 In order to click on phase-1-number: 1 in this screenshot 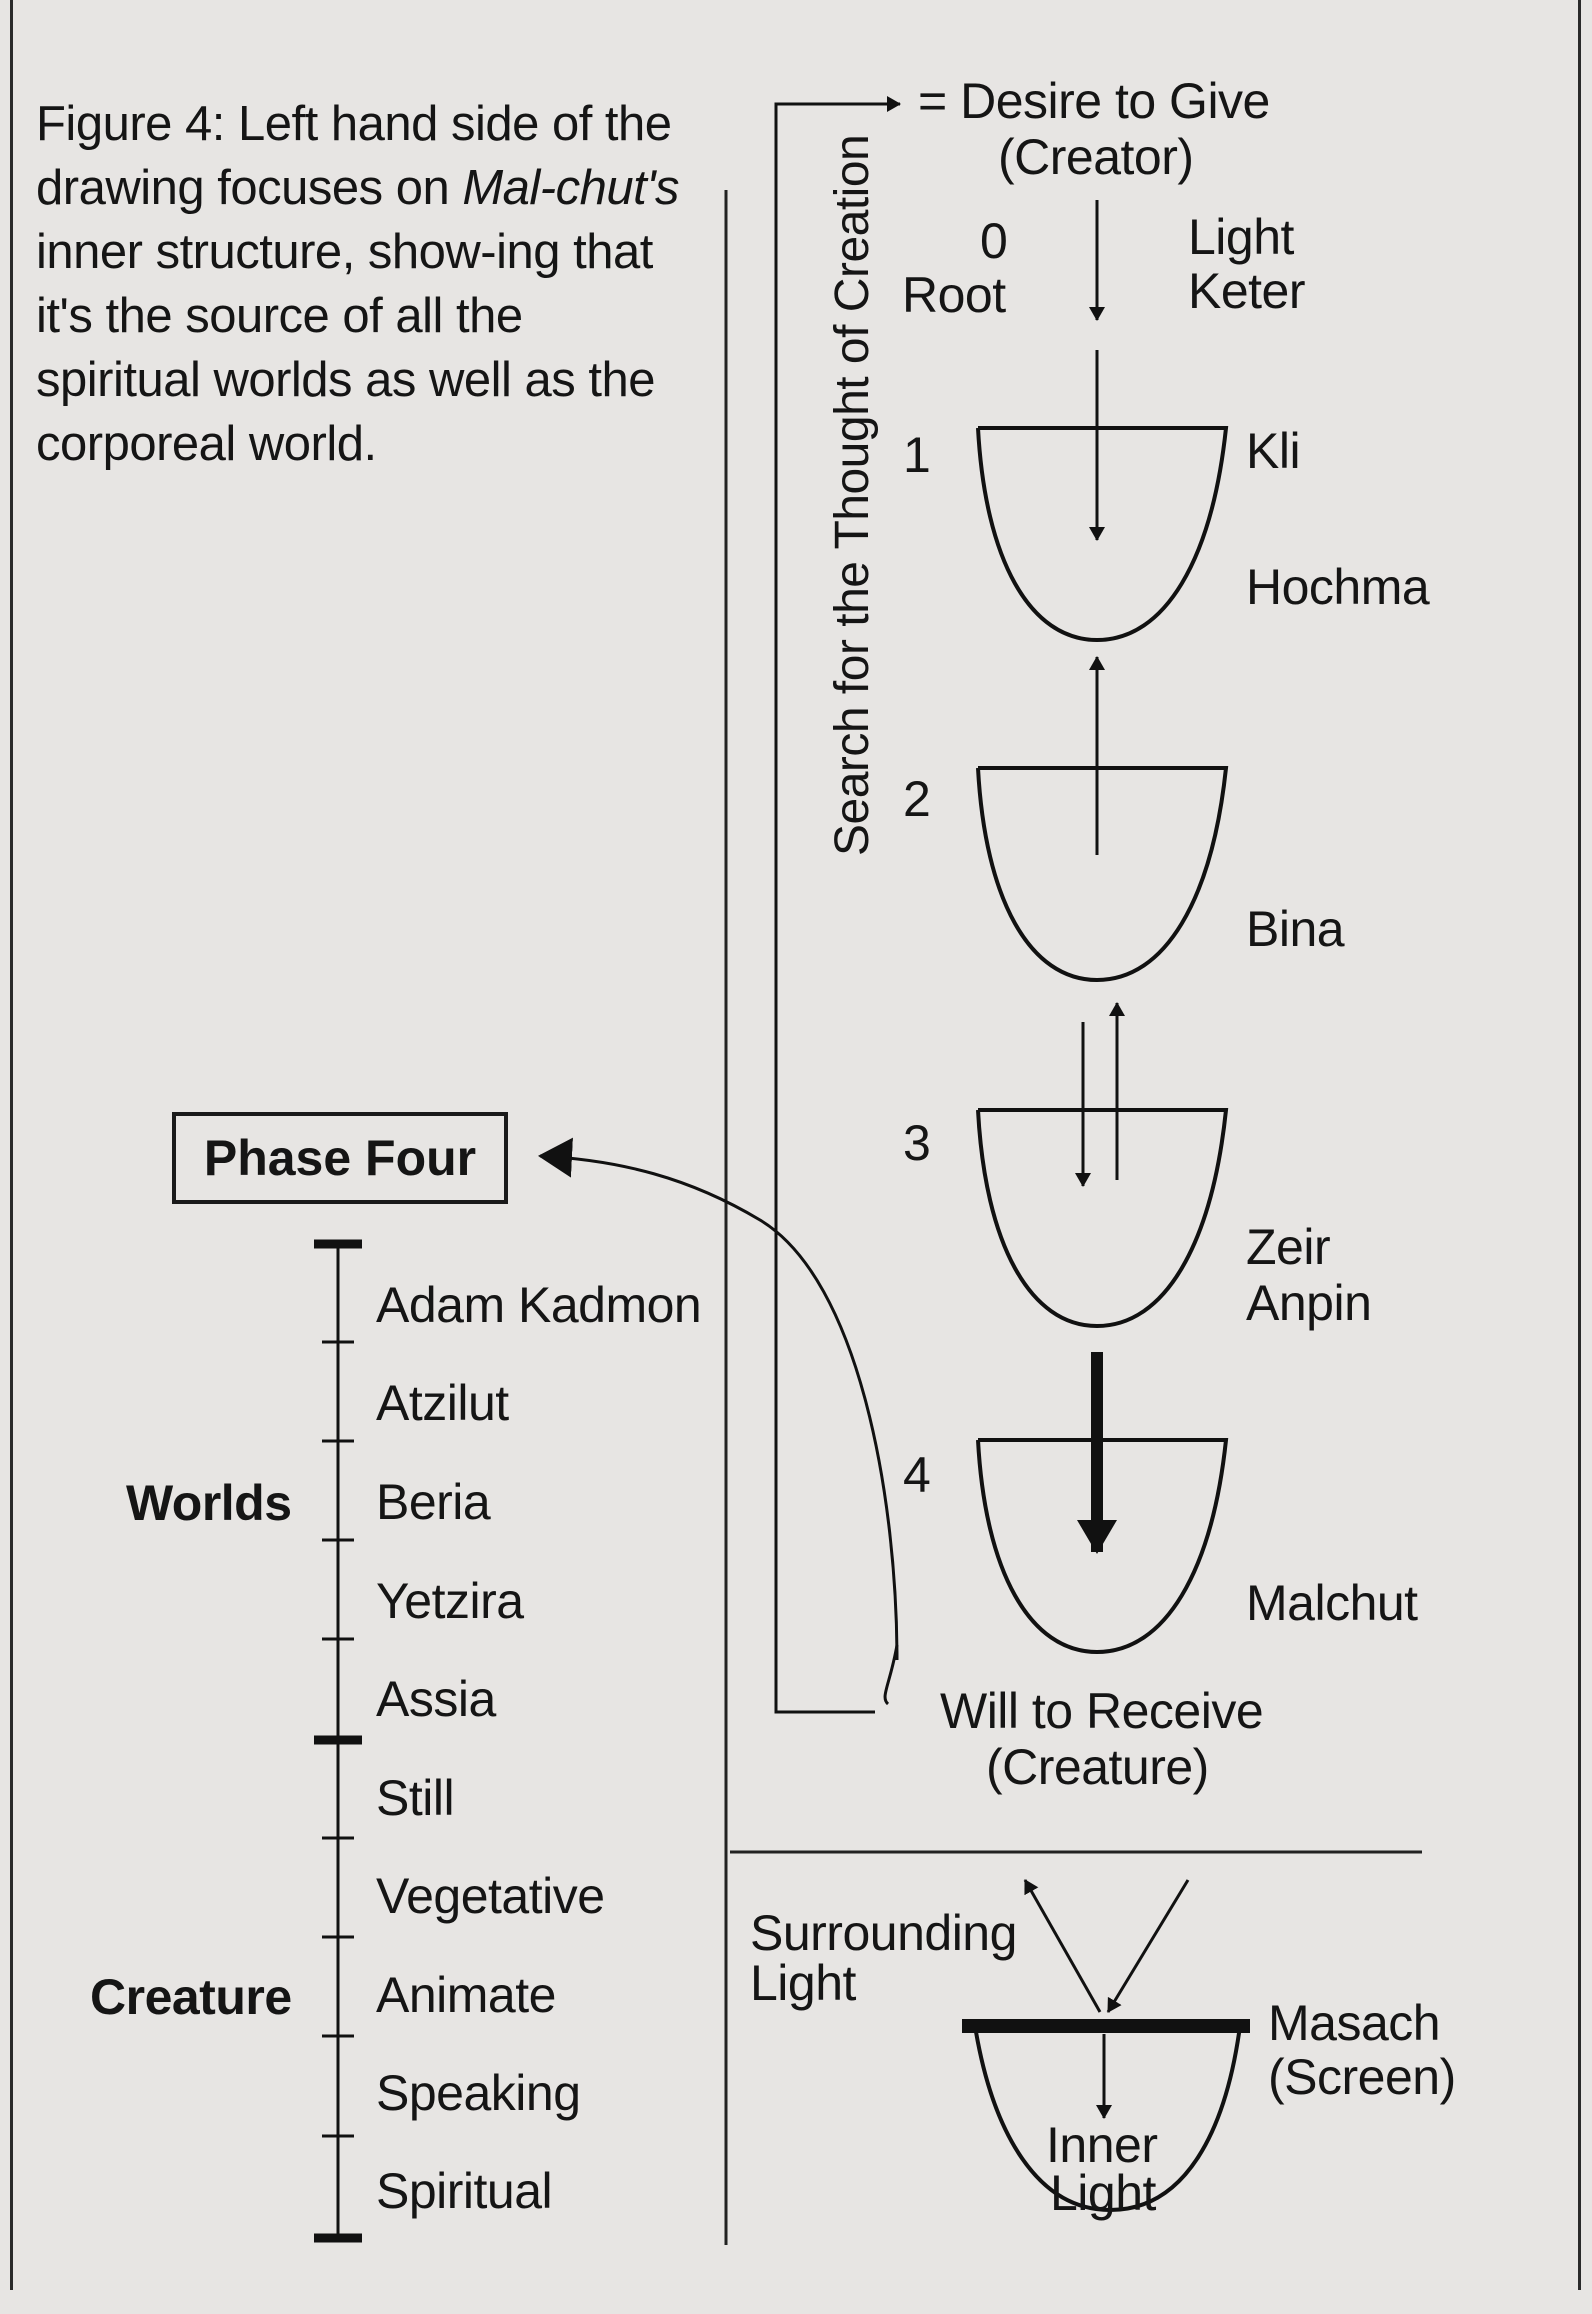, I will do `click(917, 455)`.